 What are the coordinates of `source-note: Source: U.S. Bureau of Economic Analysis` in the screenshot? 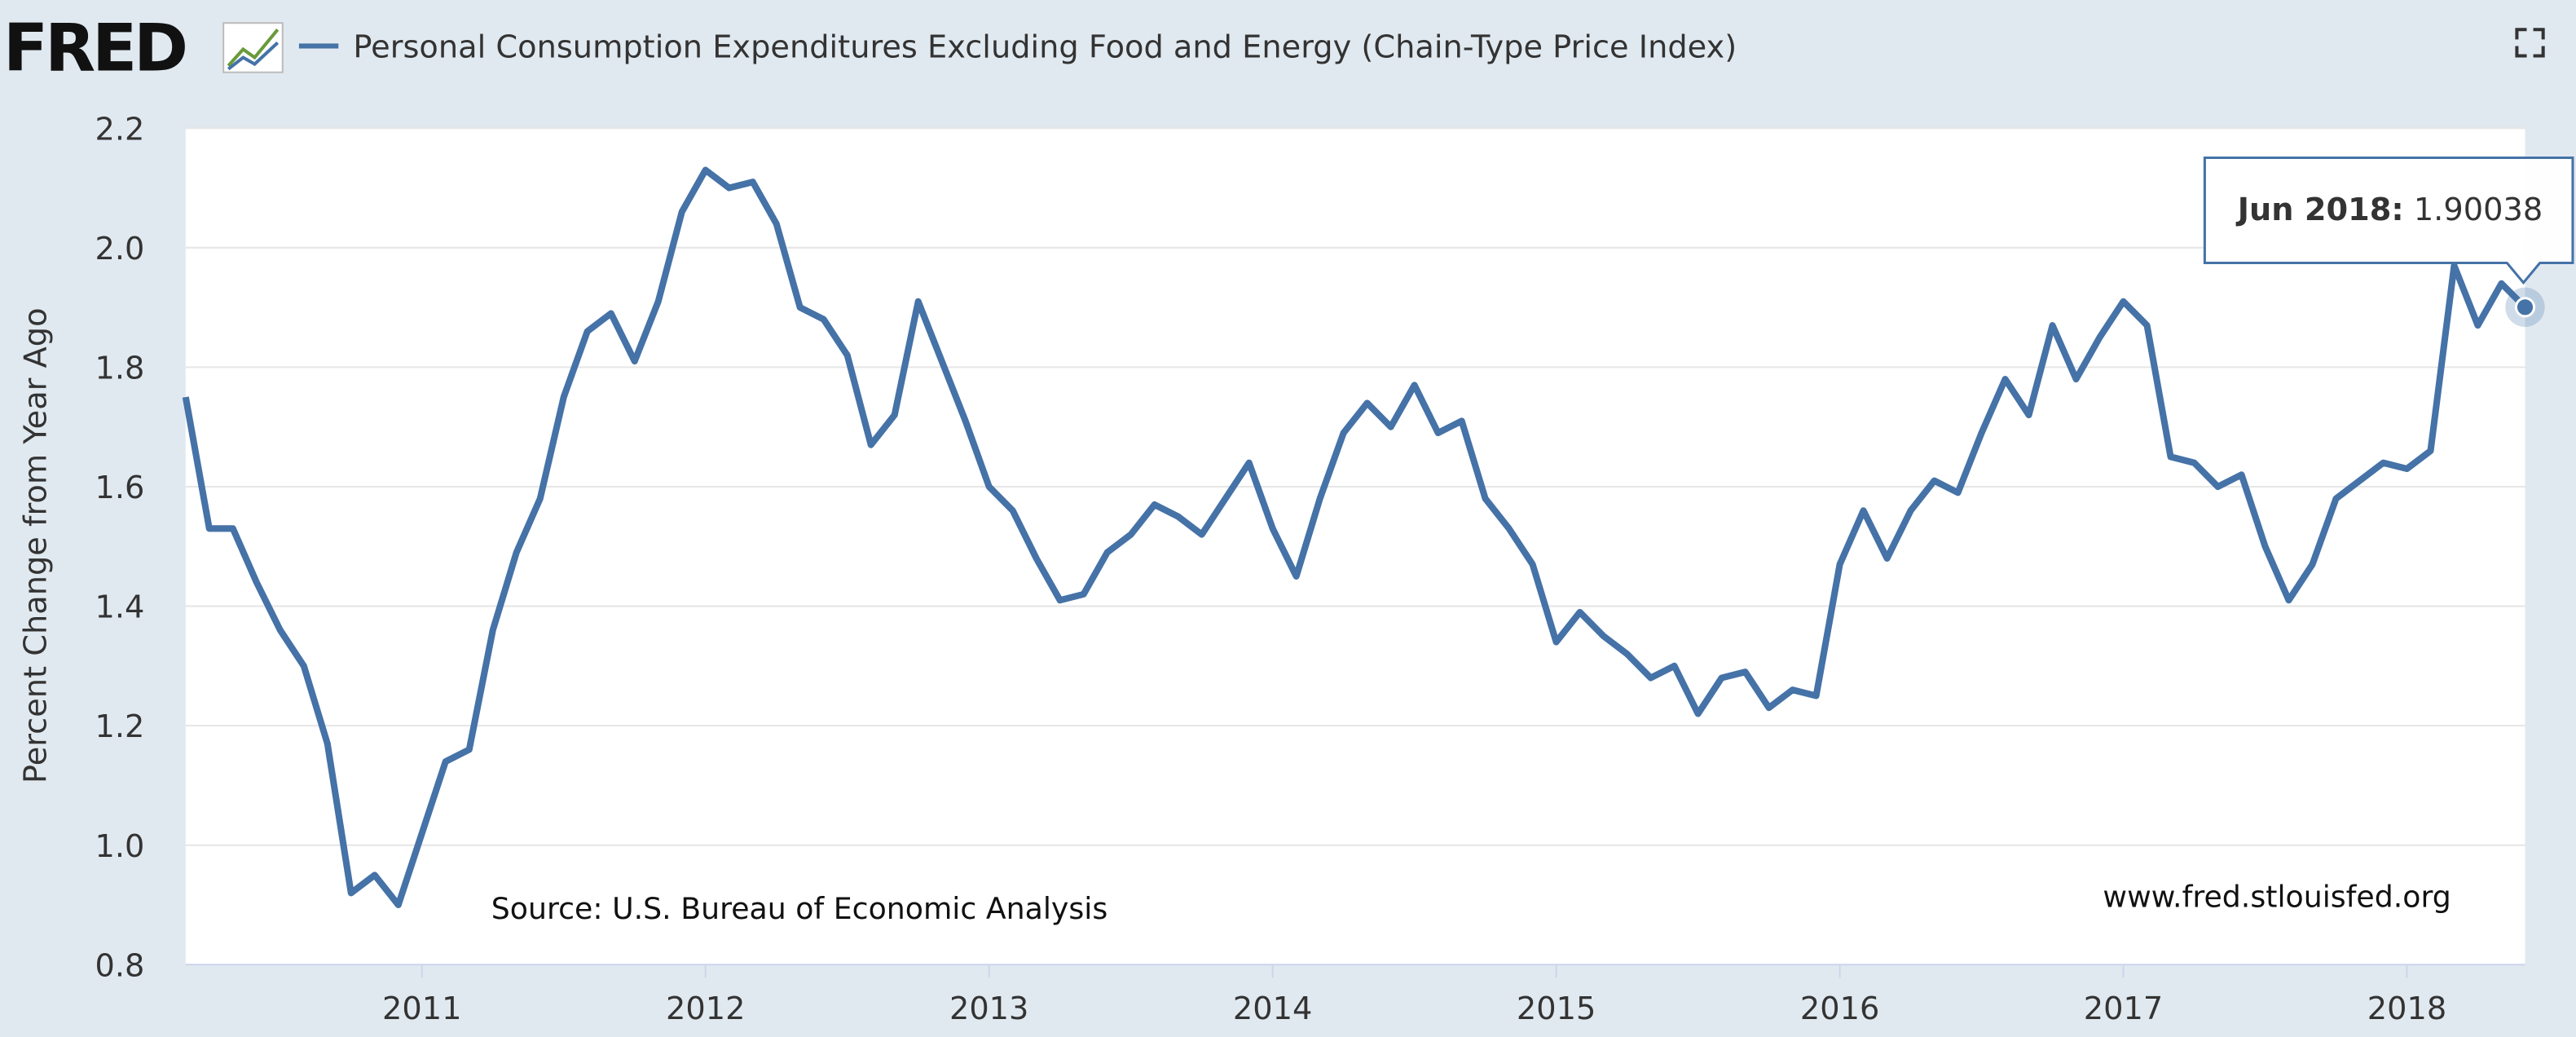 It's located at (799, 908).